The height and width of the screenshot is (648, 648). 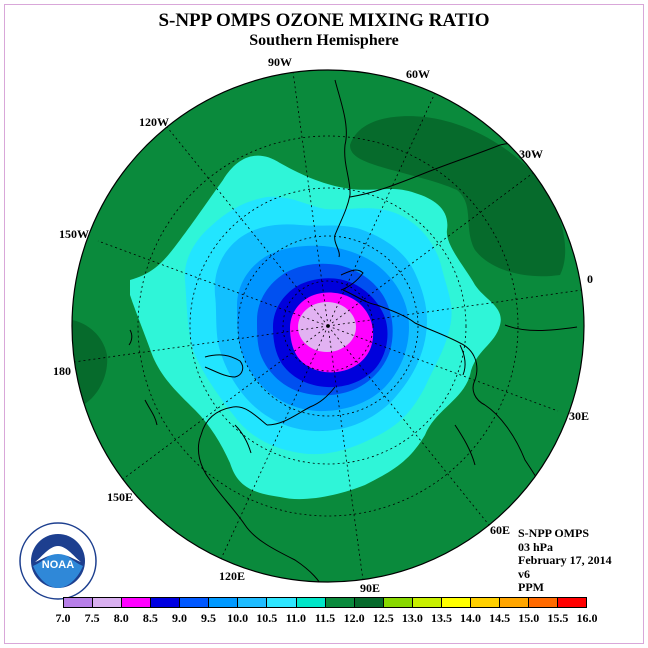 What do you see at coordinates (238, 618) in the screenshot?
I see `colorbar-tick-label: 10.0` at bounding box center [238, 618].